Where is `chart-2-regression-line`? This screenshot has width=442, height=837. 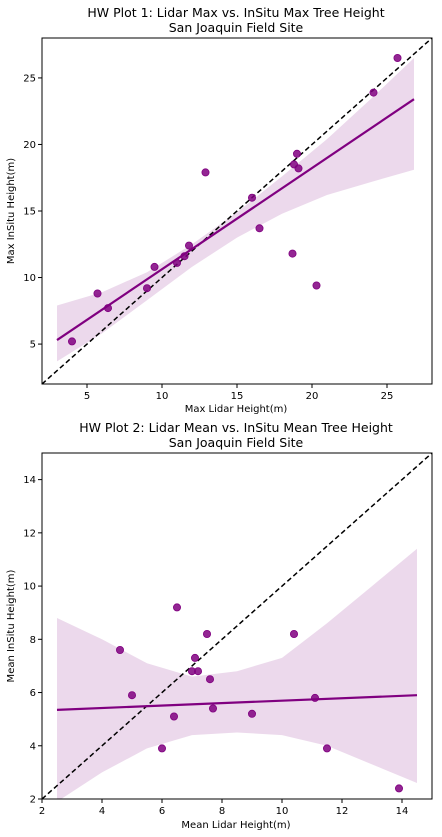
chart-2-regression-line is located at coordinates (237, 702).